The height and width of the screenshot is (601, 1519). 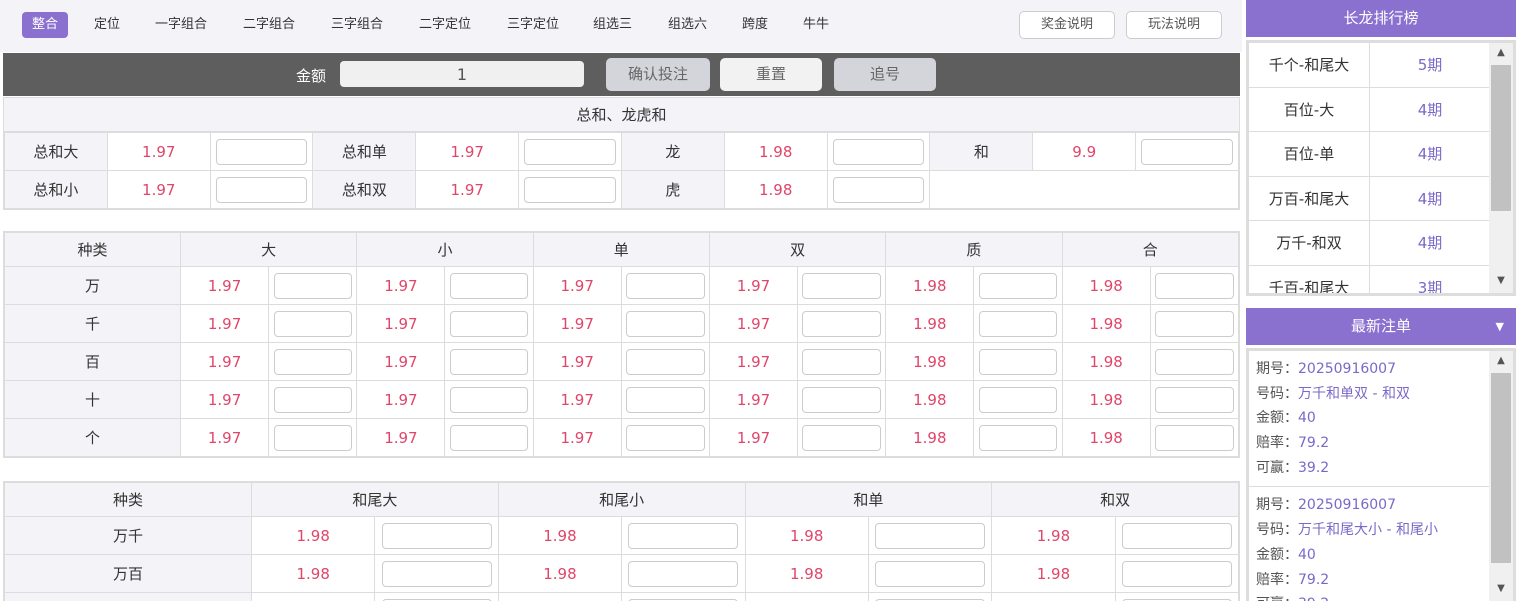 What do you see at coordinates (1381, 326) in the screenshot?
I see `latest-orders-title: 最新注单 ▼` at bounding box center [1381, 326].